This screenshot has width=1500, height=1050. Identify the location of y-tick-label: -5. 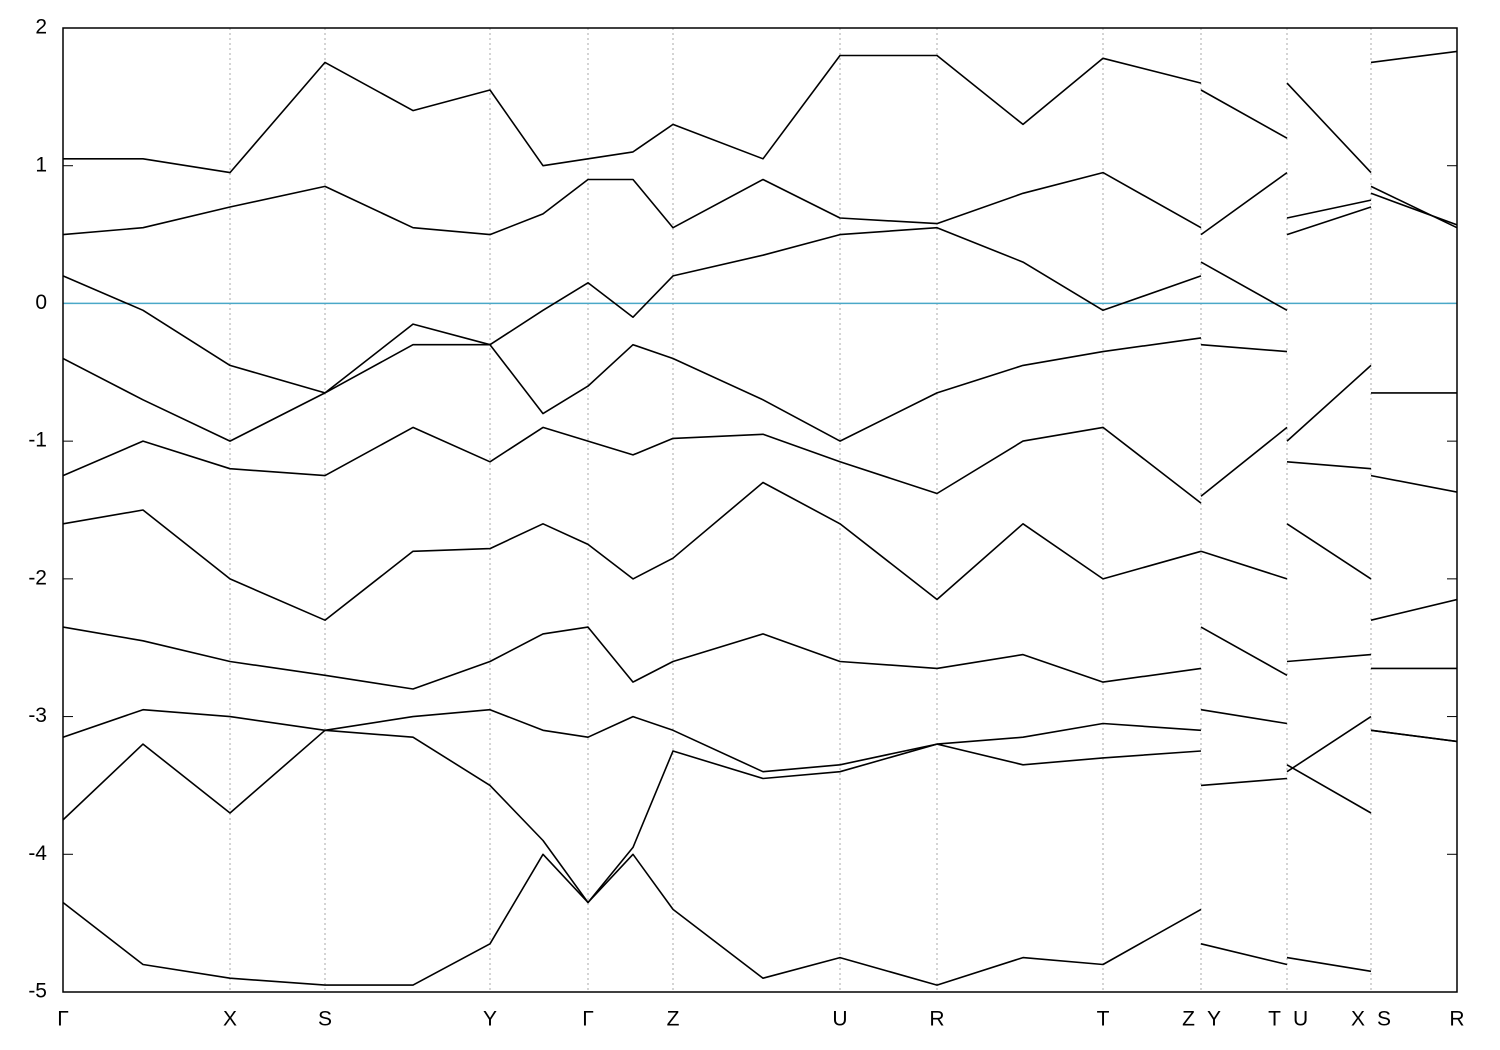
(37, 991).